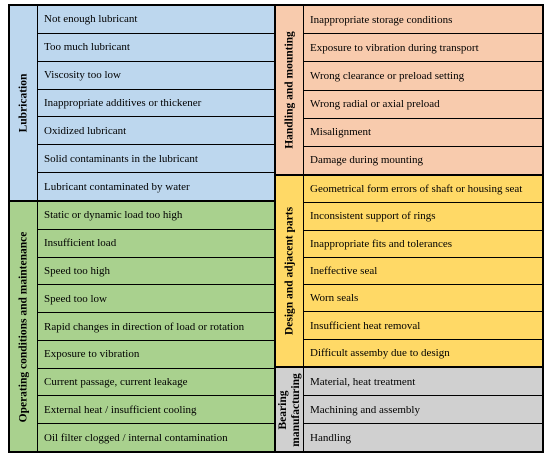 This screenshot has height=457, width=550. I want to click on manufacturing-title: Bearing manufacturing, so click(290, 409).